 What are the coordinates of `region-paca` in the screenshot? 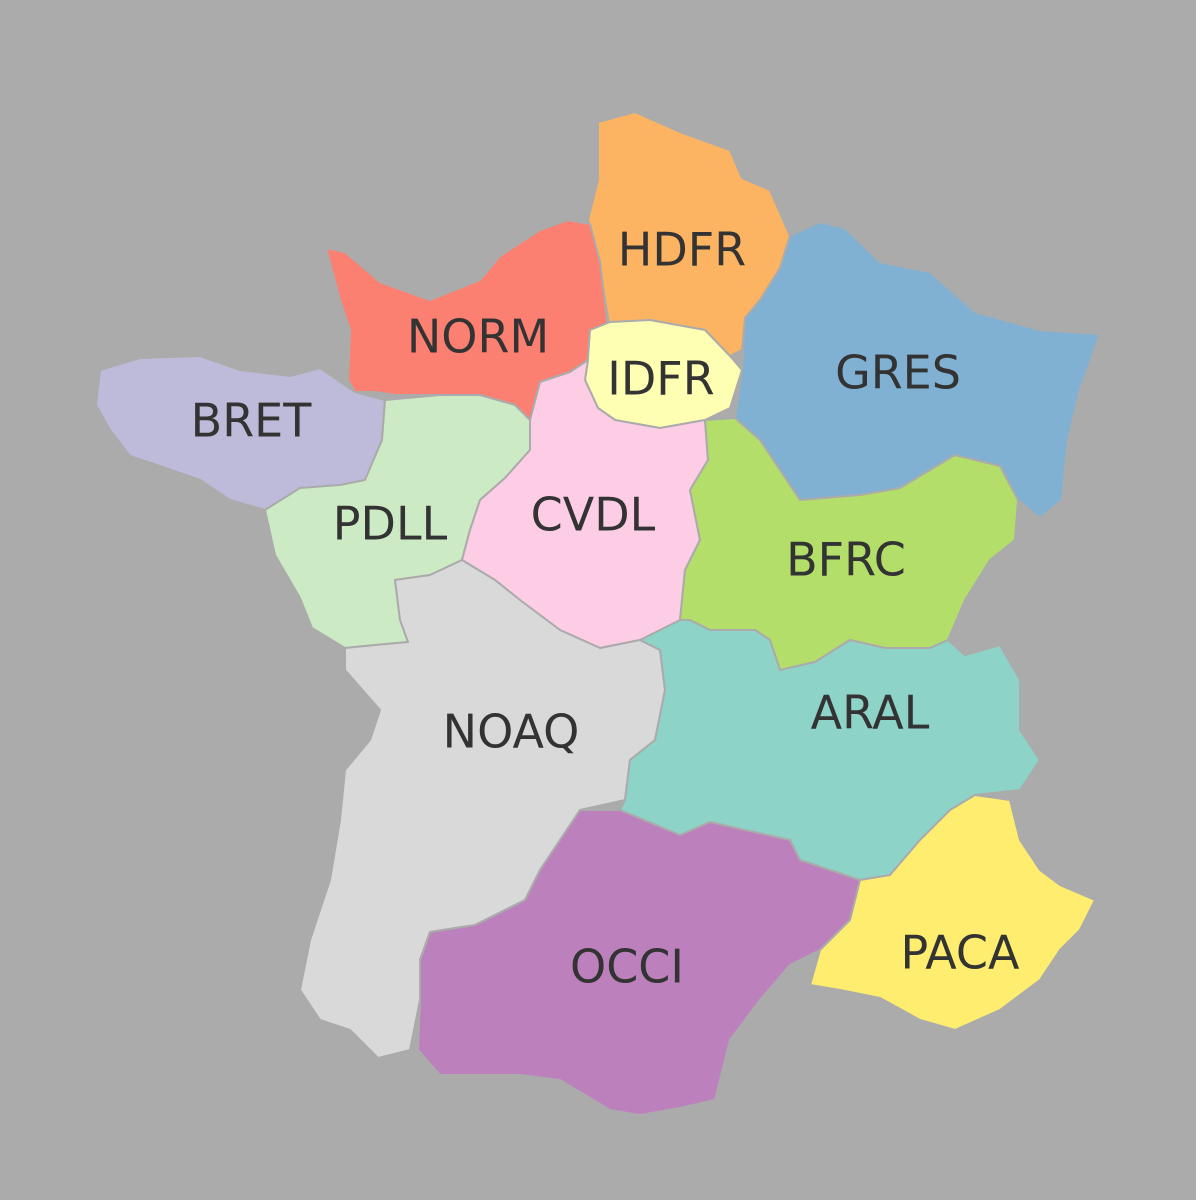 It's located at (952, 912).